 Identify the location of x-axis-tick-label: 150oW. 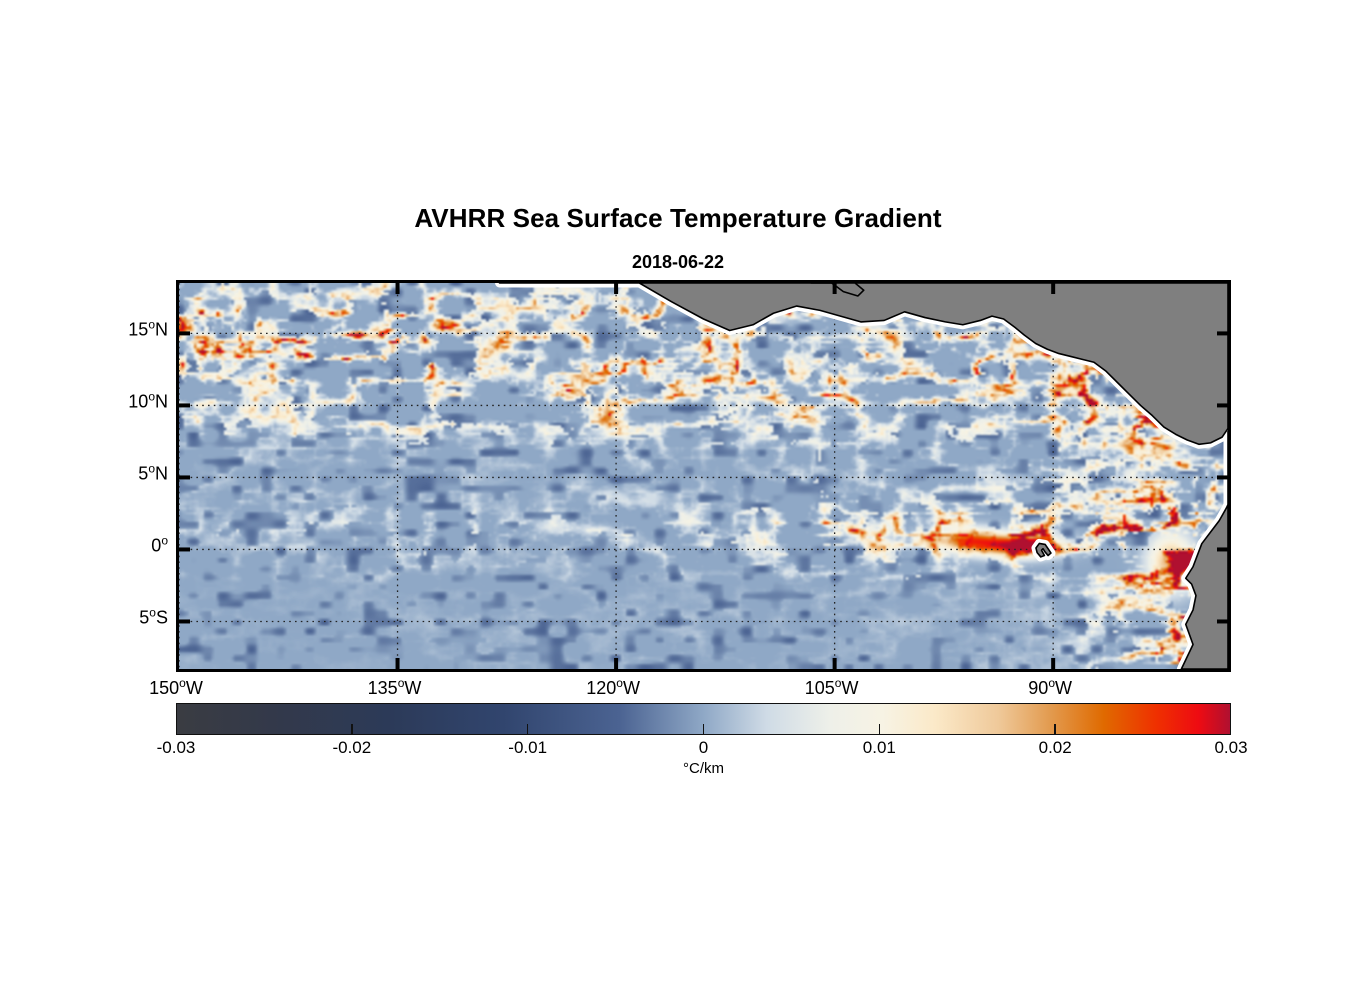
(176, 687).